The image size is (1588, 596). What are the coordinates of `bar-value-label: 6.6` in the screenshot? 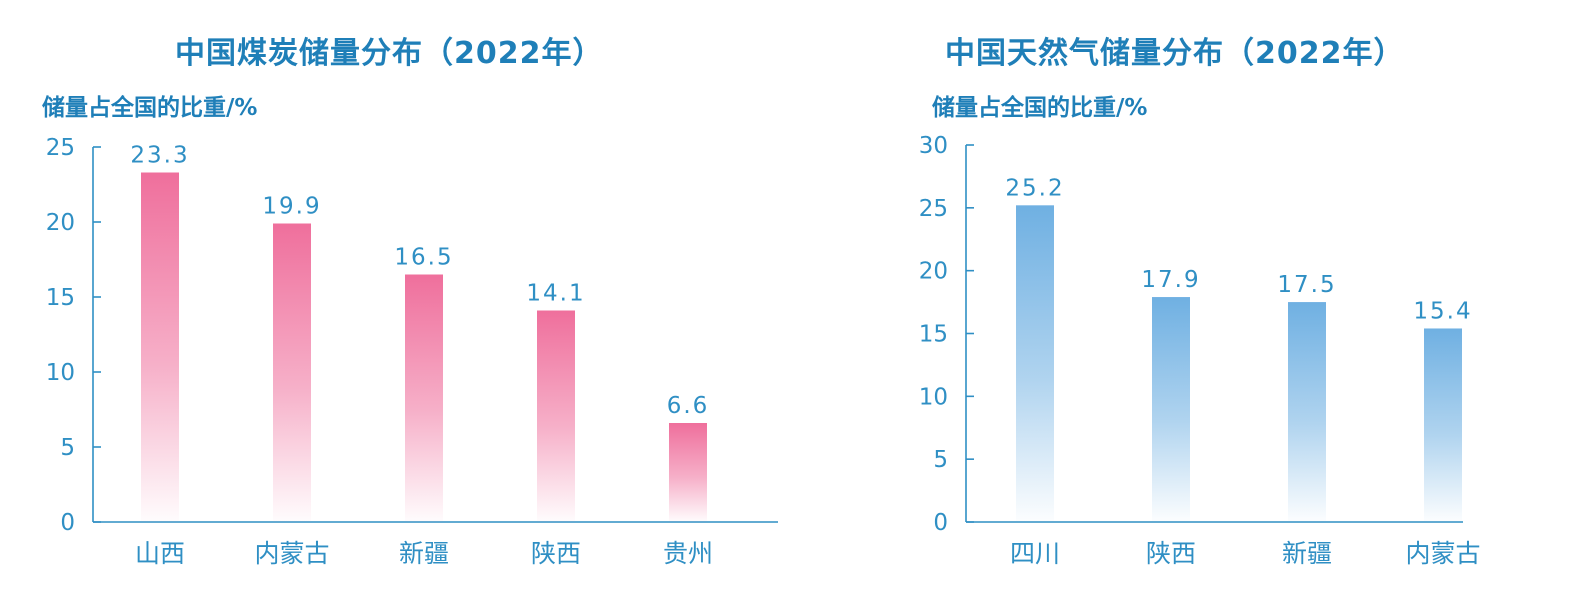 It's located at (688, 406).